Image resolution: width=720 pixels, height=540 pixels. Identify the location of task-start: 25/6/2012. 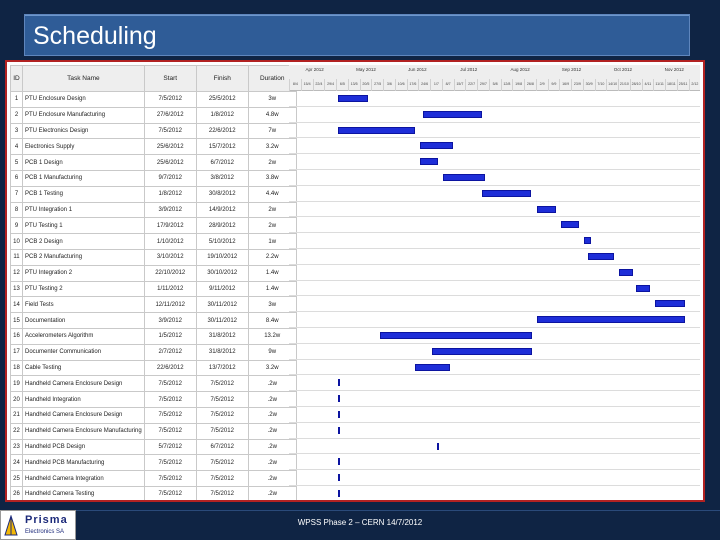
(170, 147).